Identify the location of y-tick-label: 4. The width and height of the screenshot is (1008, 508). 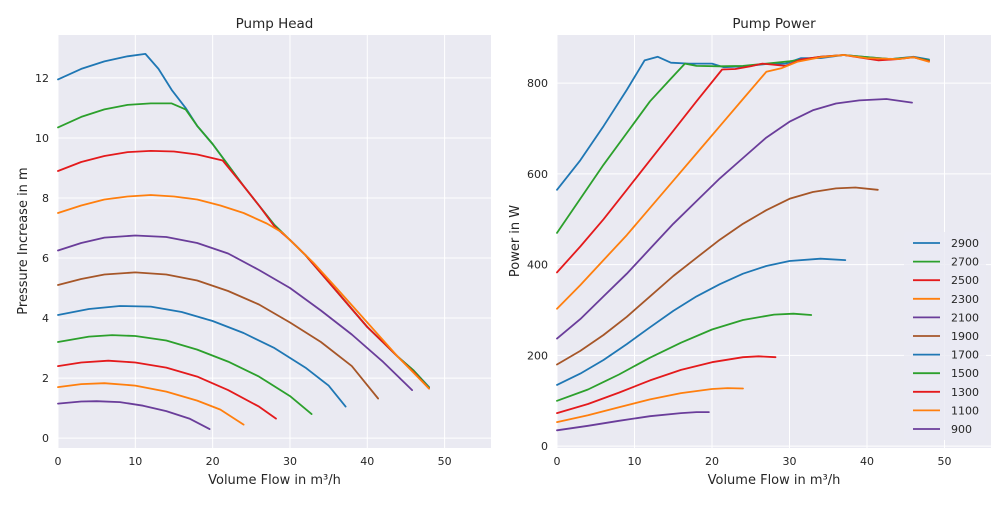
(45, 318).